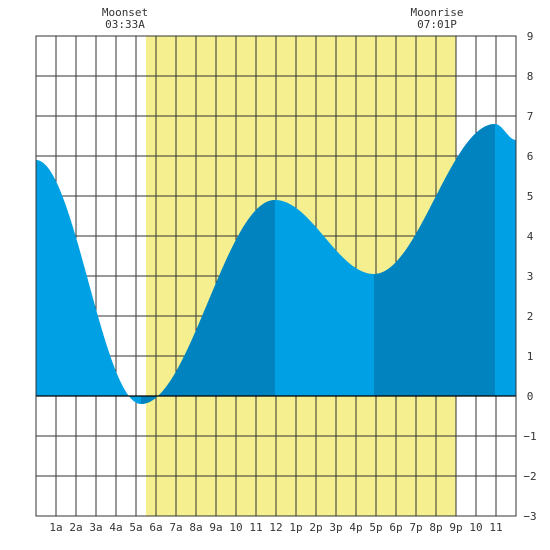 The height and width of the screenshot is (550, 550). What do you see at coordinates (295, 527) in the screenshot?
I see `x-tick-label: 1p` at bounding box center [295, 527].